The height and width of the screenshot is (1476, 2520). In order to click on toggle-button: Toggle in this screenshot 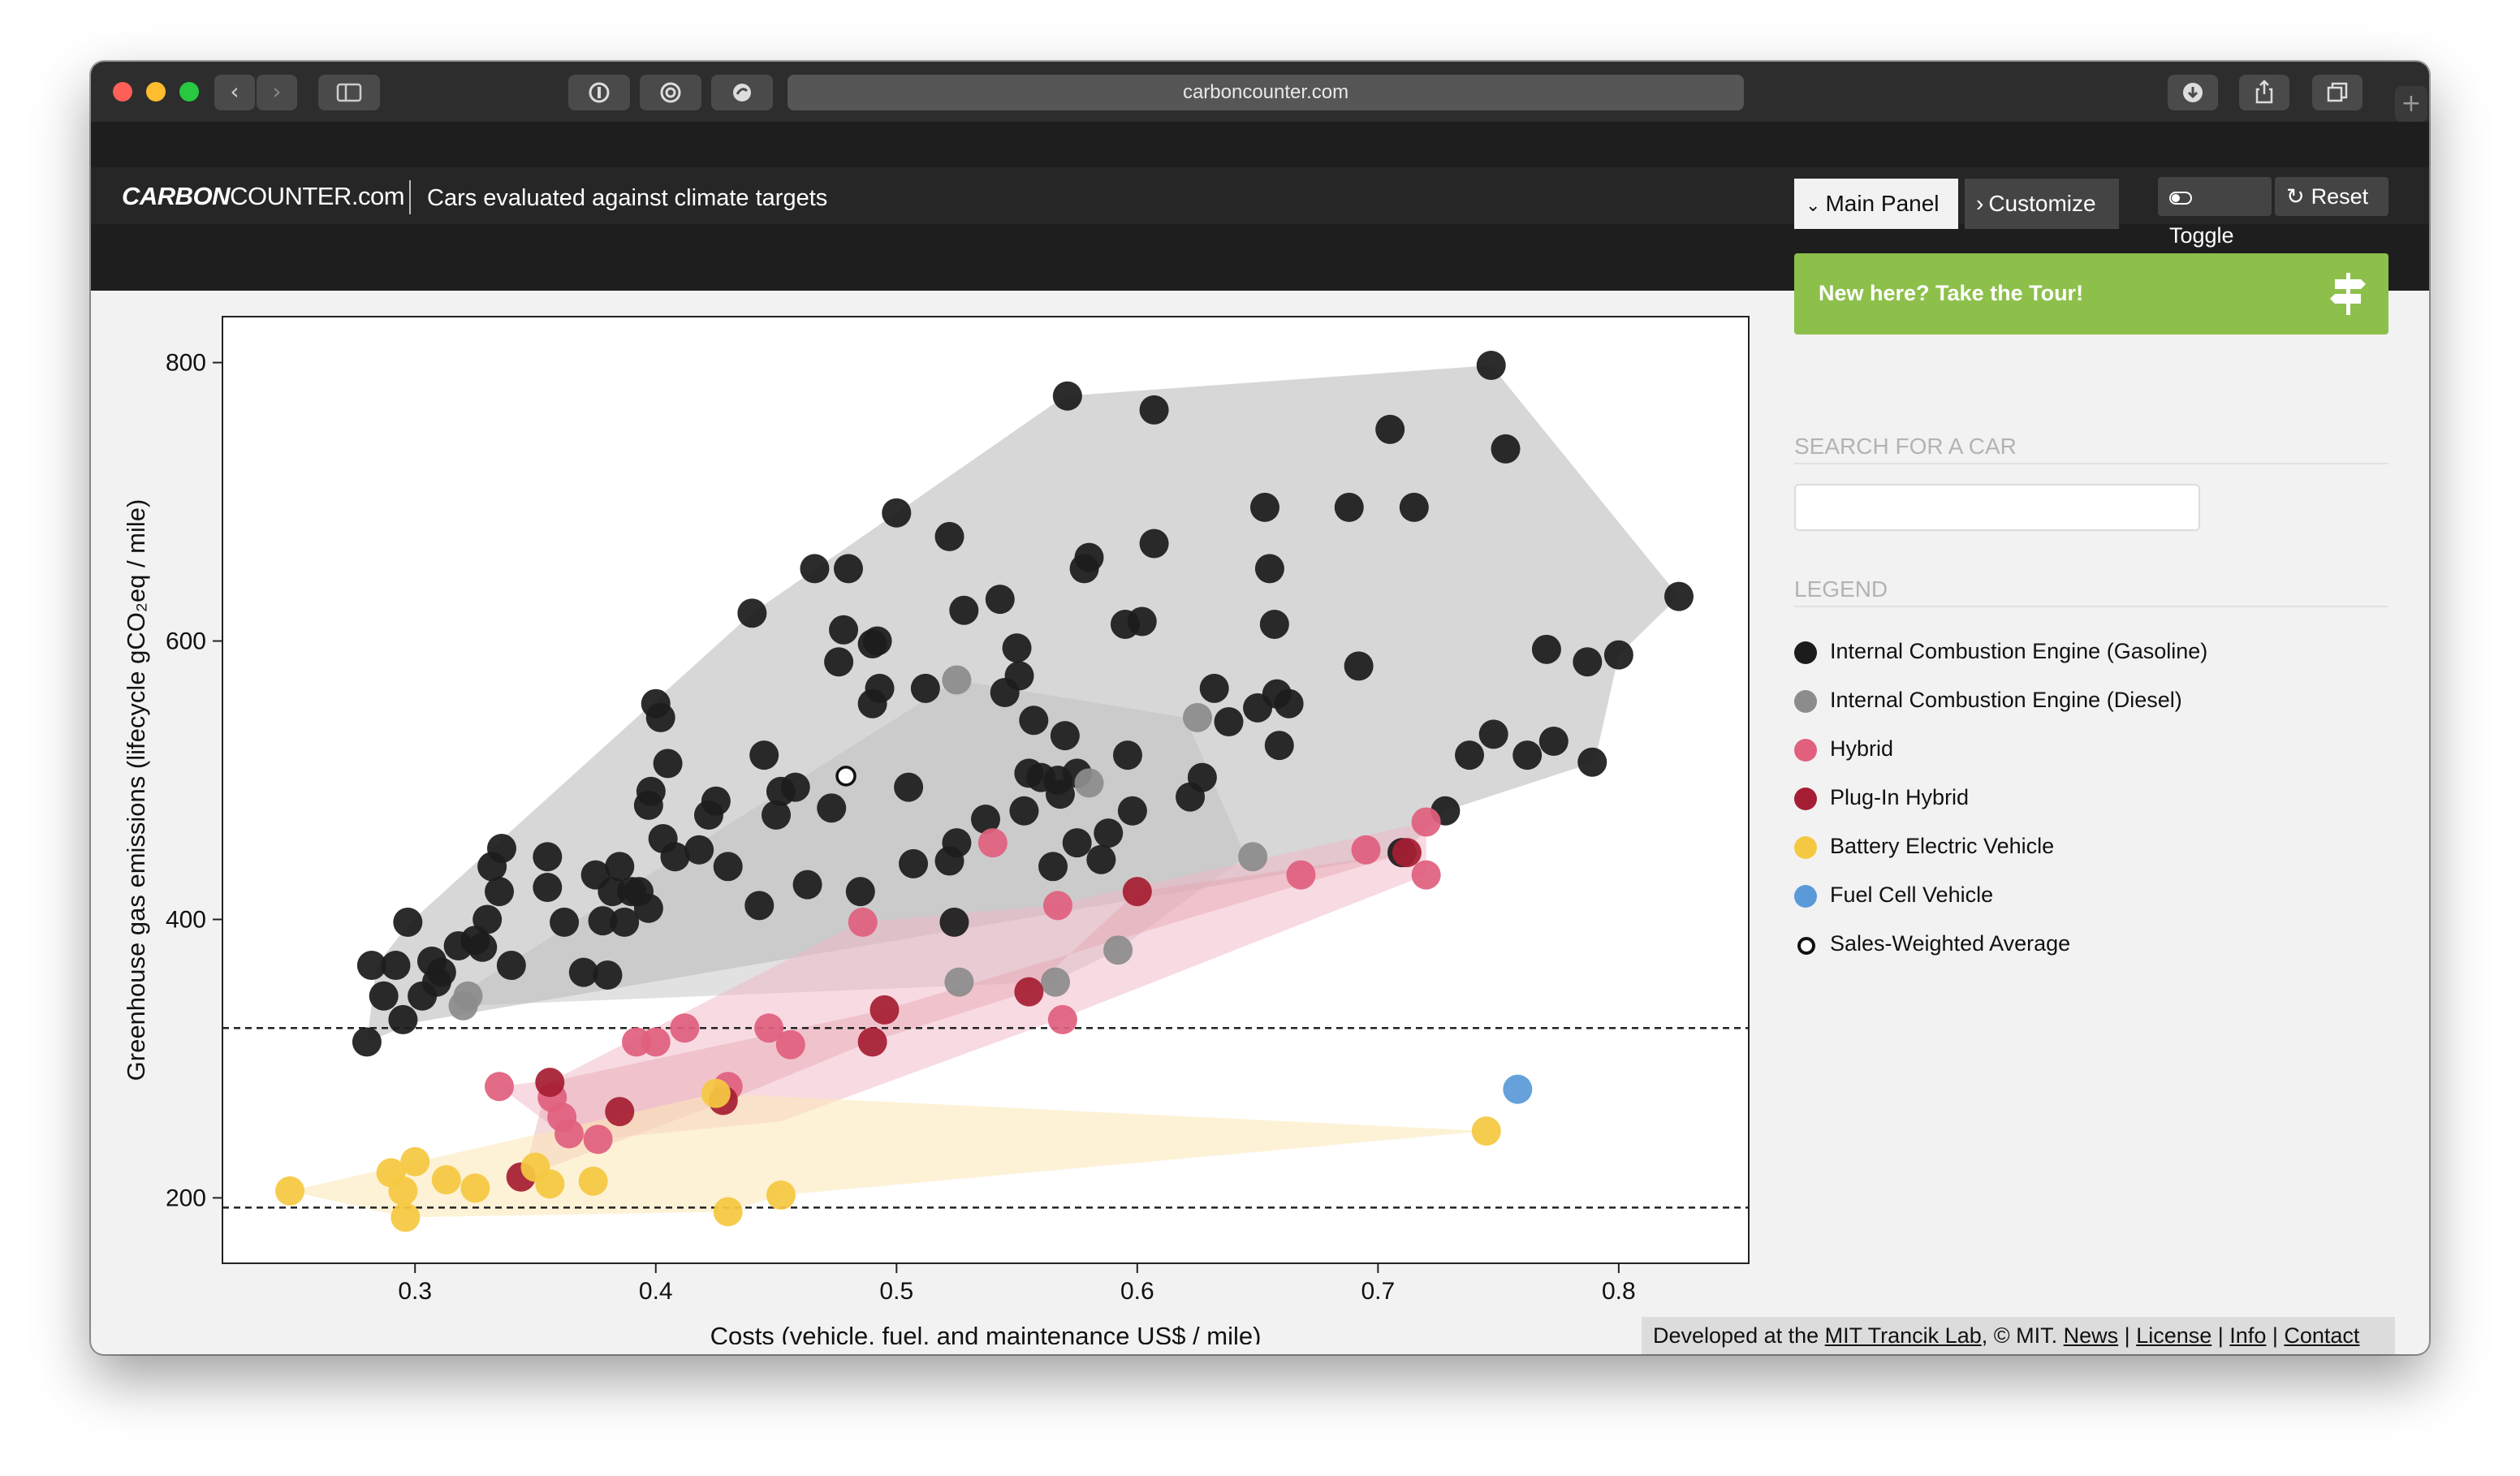, I will do `click(2215, 213)`.